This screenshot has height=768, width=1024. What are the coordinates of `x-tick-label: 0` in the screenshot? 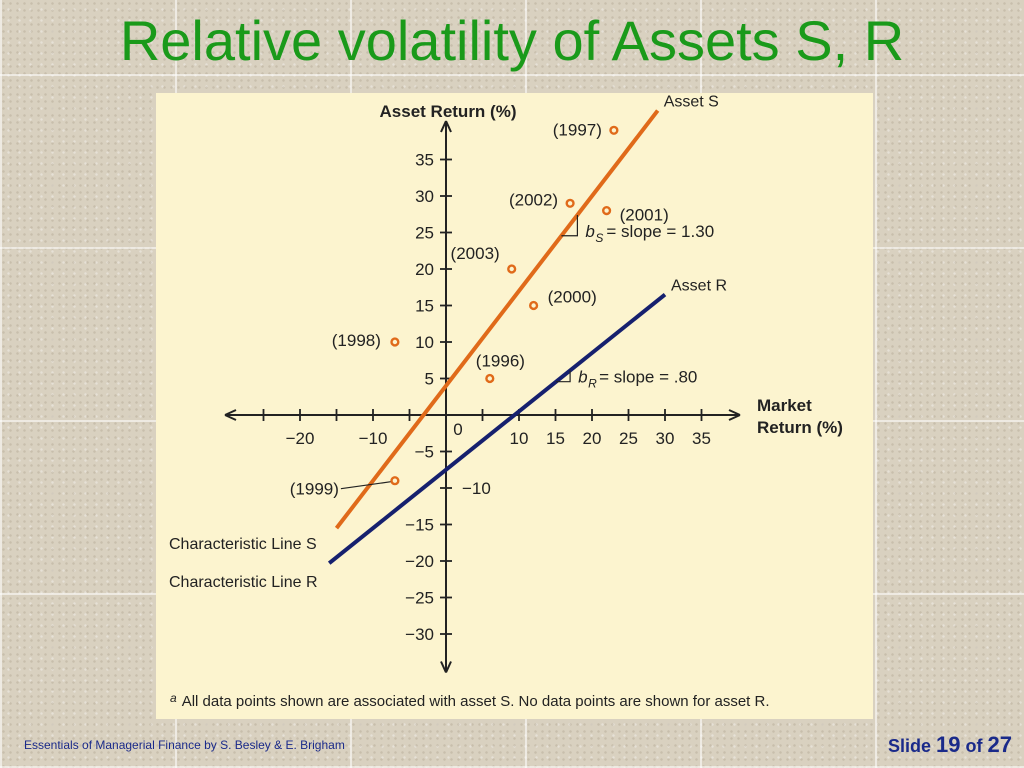 It's located at (457, 429).